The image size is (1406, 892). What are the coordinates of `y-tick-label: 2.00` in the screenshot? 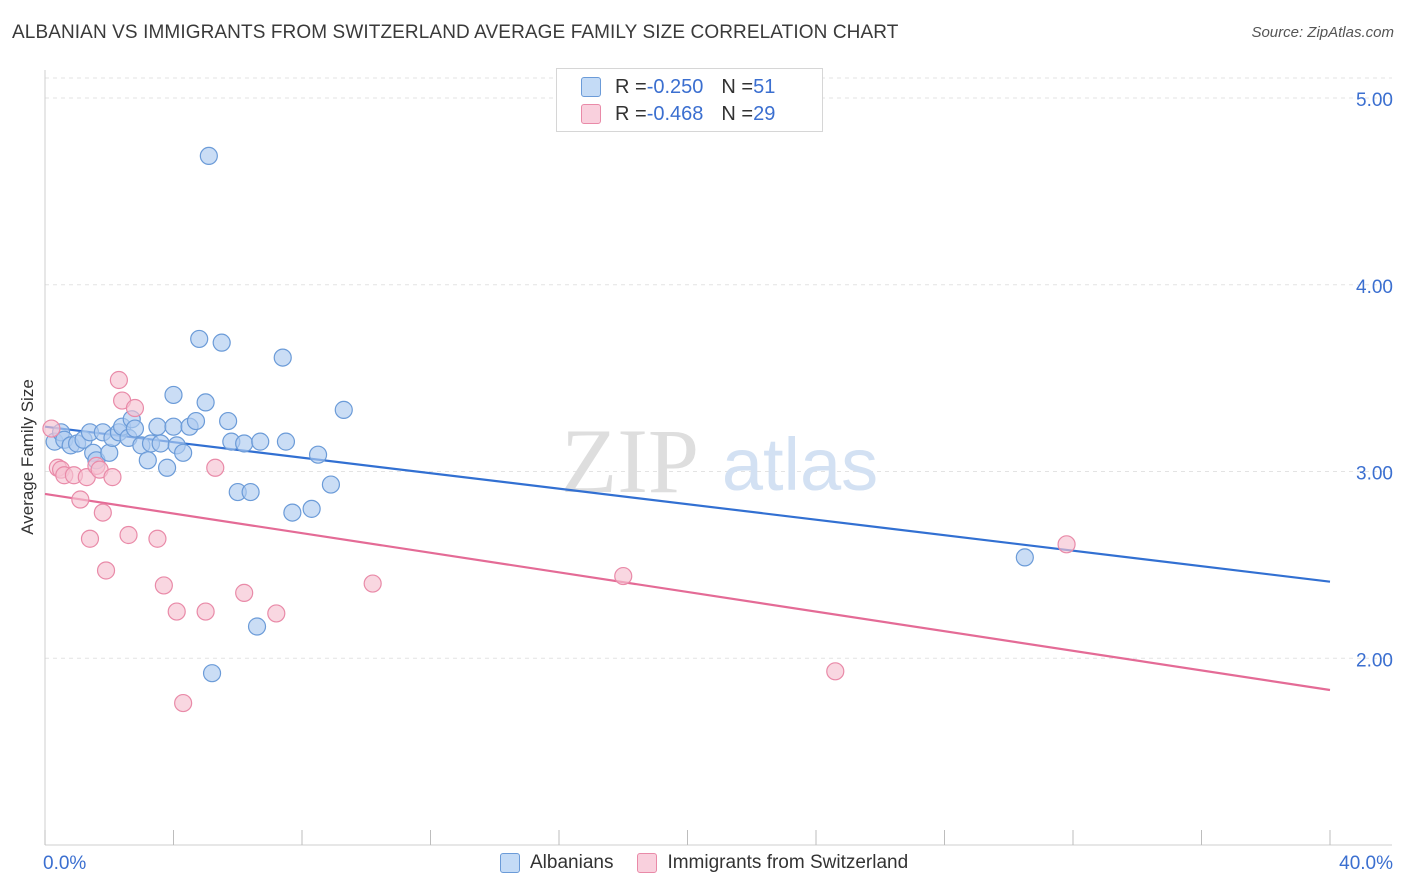 It's located at (1374, 660).